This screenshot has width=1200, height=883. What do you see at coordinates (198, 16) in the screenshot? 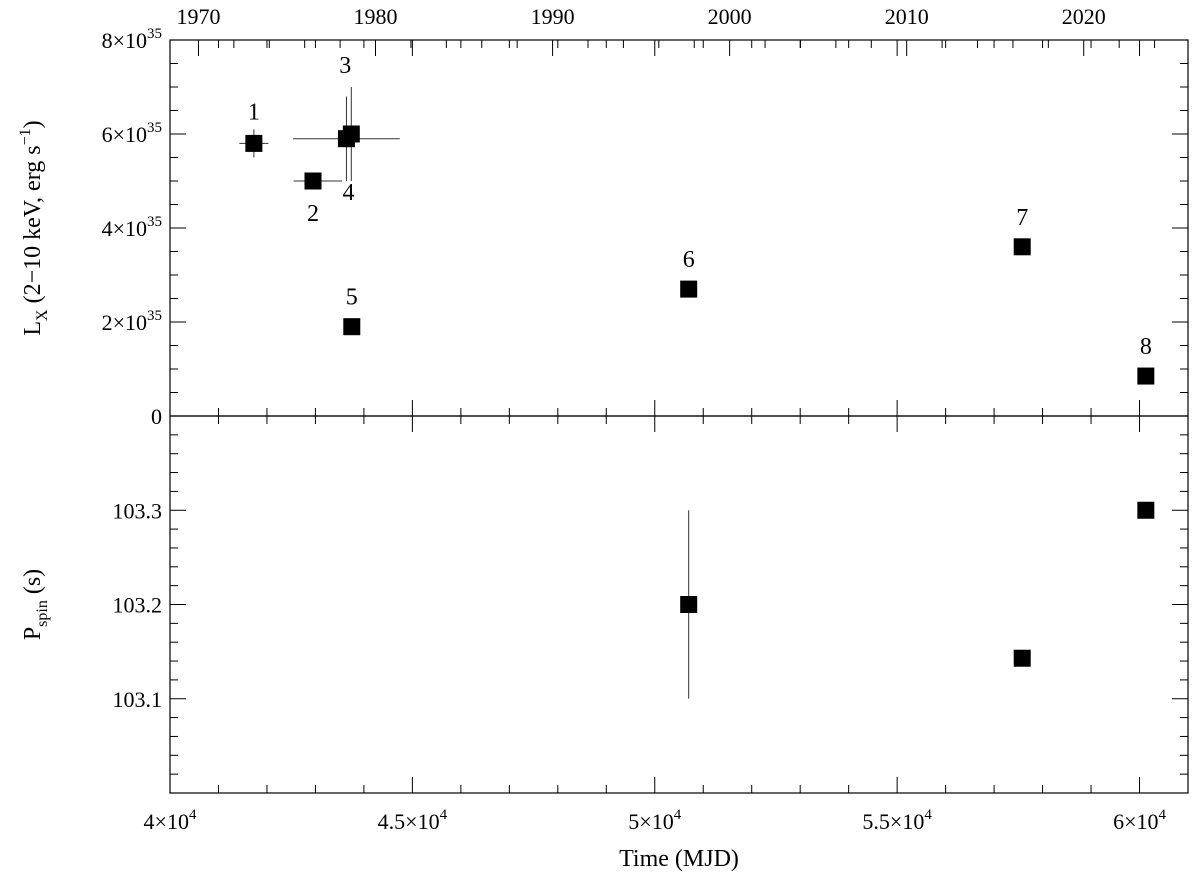
I see `year-tick-label: 1970` at bounding box center [198, 16].